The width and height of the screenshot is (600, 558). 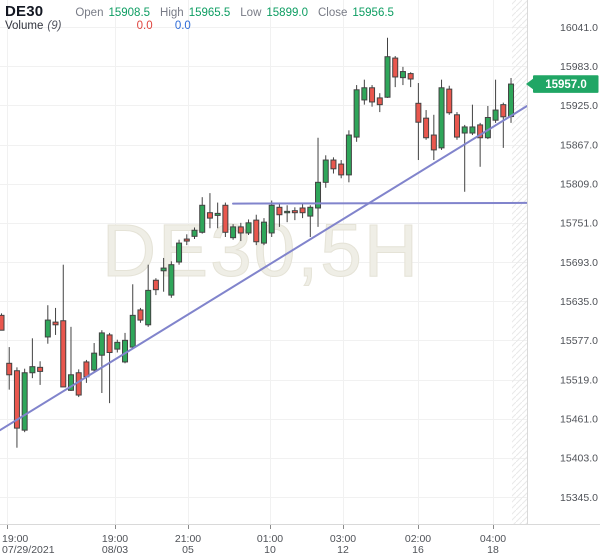 What do you see at coordinates (343, 550) in the screenshot?
I see `date-axis-label: 12` at bounding box center [343, 550].